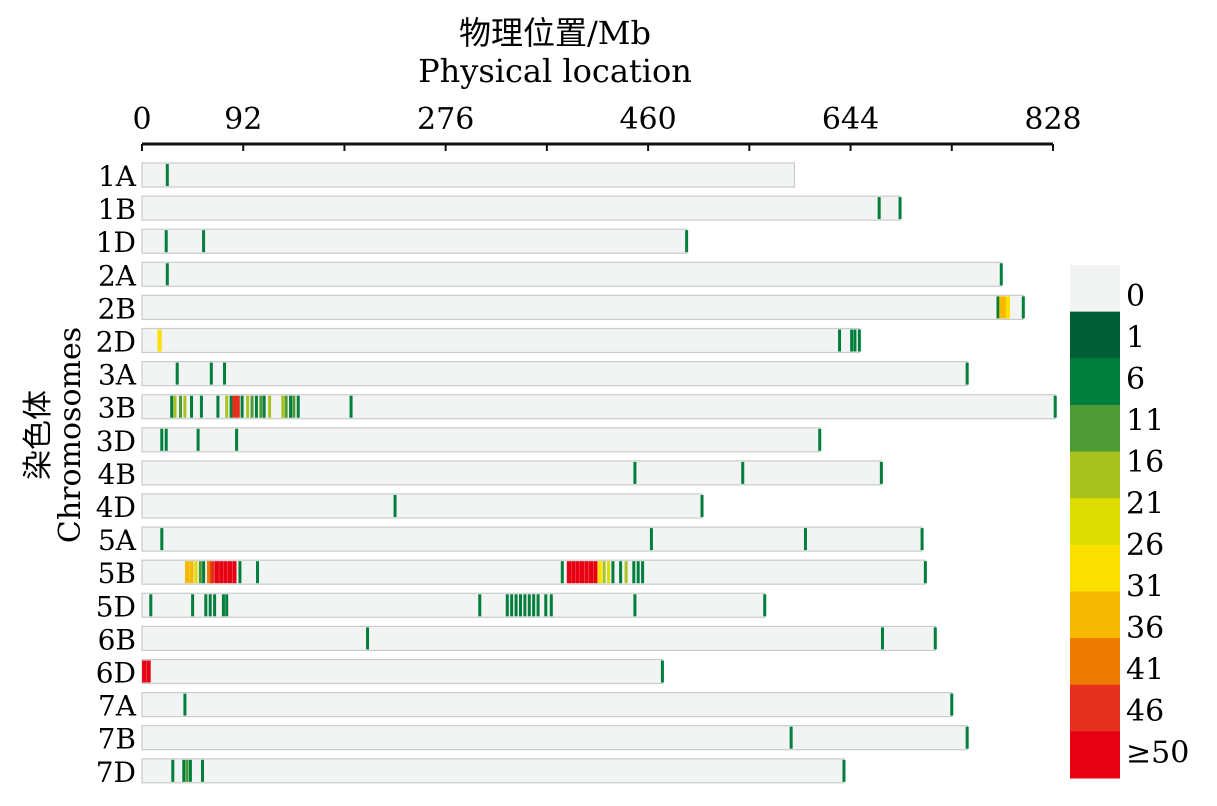  Describe the element at coordinates (500, 209) in the screenshot. I see `chromosome-row-1B: 1B` at that location.